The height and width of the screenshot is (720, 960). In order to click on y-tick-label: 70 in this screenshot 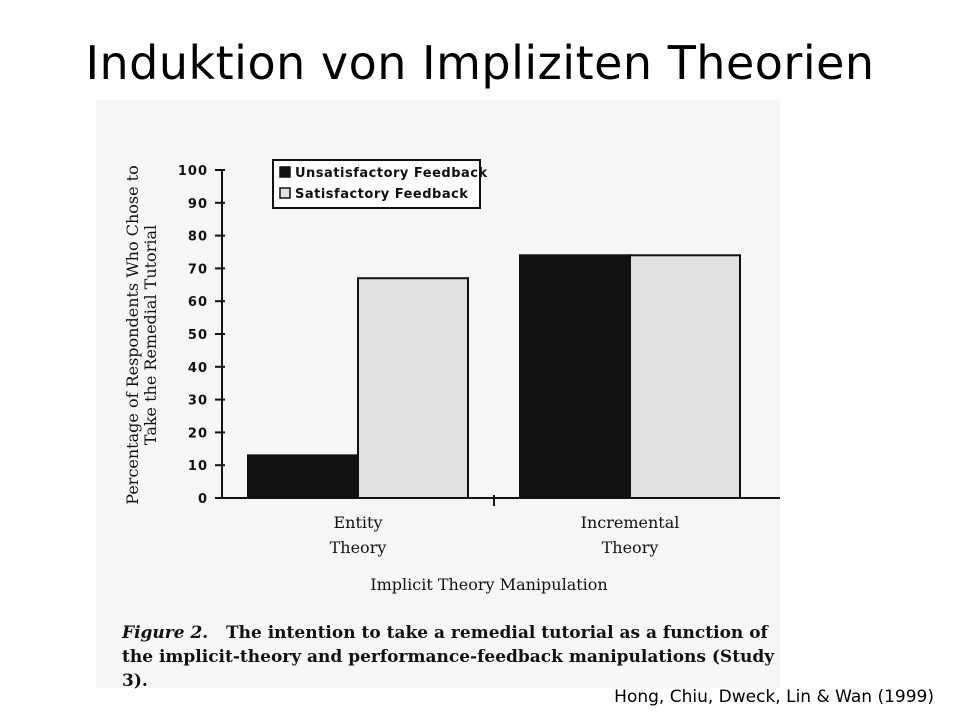, I will do `click(198, 269)`.